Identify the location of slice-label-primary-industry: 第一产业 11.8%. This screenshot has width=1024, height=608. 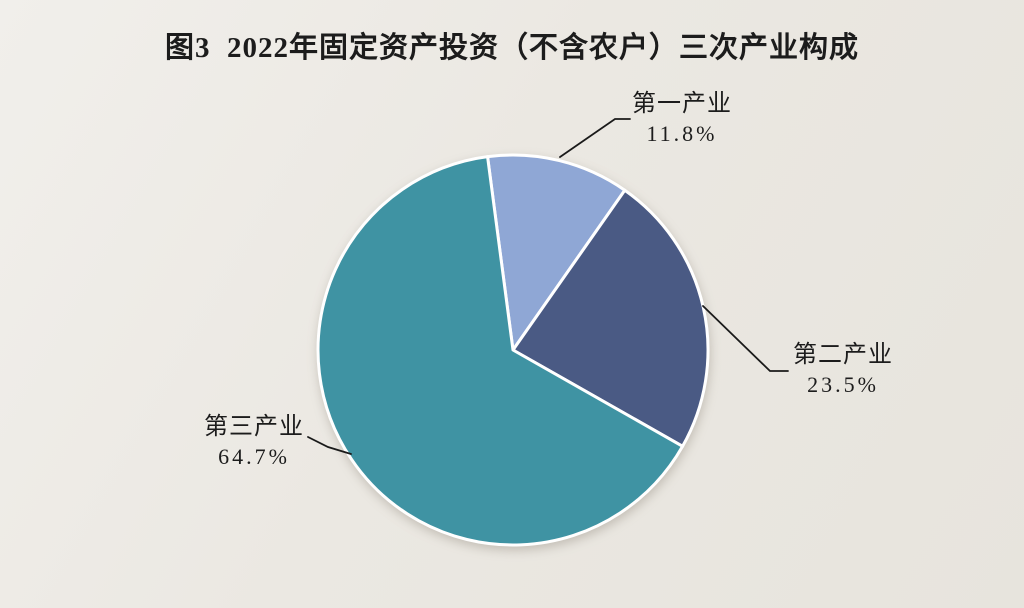
(682, 119).